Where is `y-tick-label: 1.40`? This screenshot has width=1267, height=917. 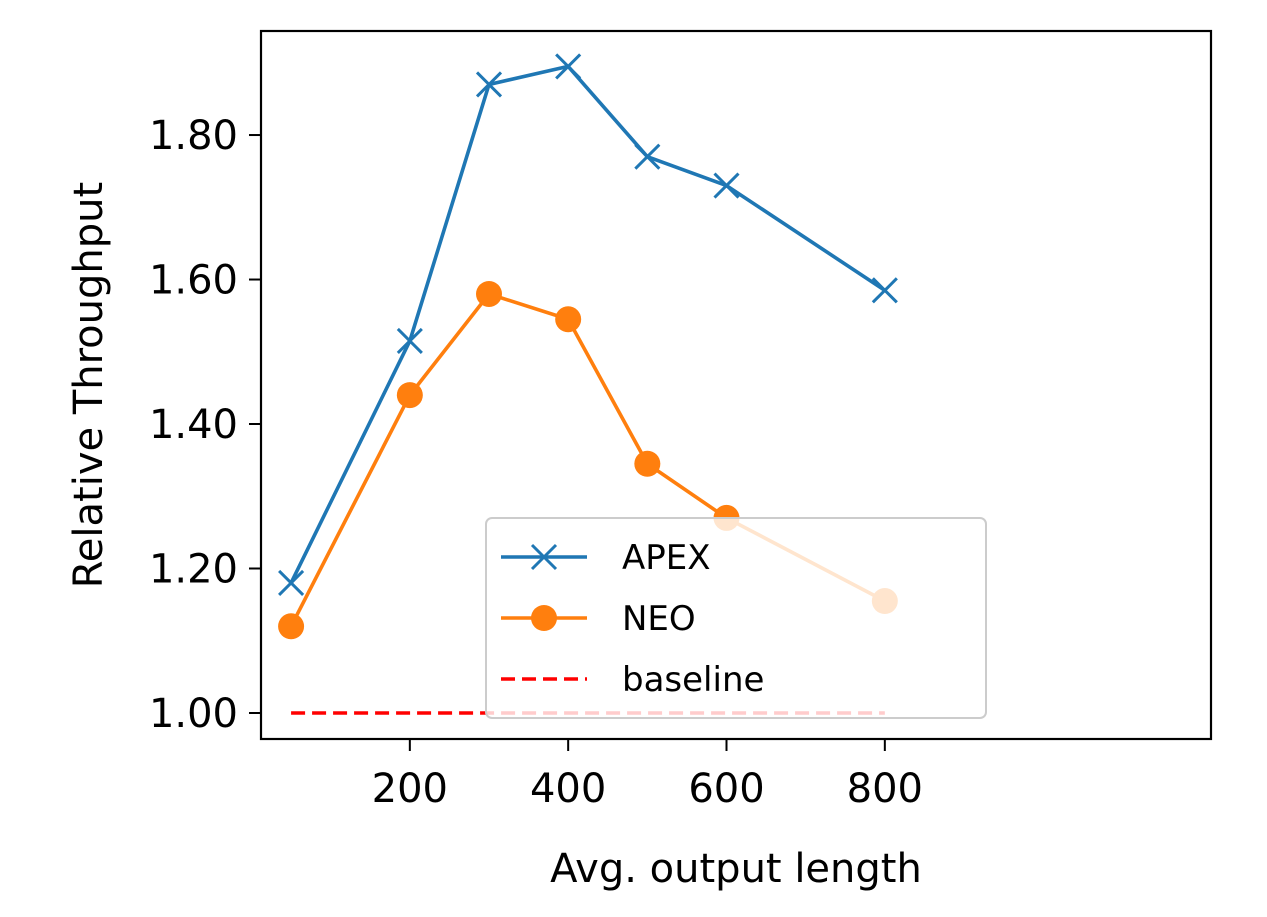 y-tick-label: 1.40 is located at coordinates (193, 425).